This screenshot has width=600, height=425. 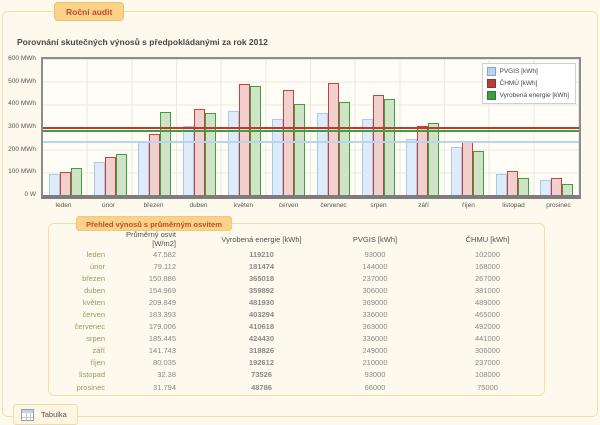 What do you see at coordinates (93, 278) in the screenshot?
I see `cell-month: březen` at bounding box center [93, 278].